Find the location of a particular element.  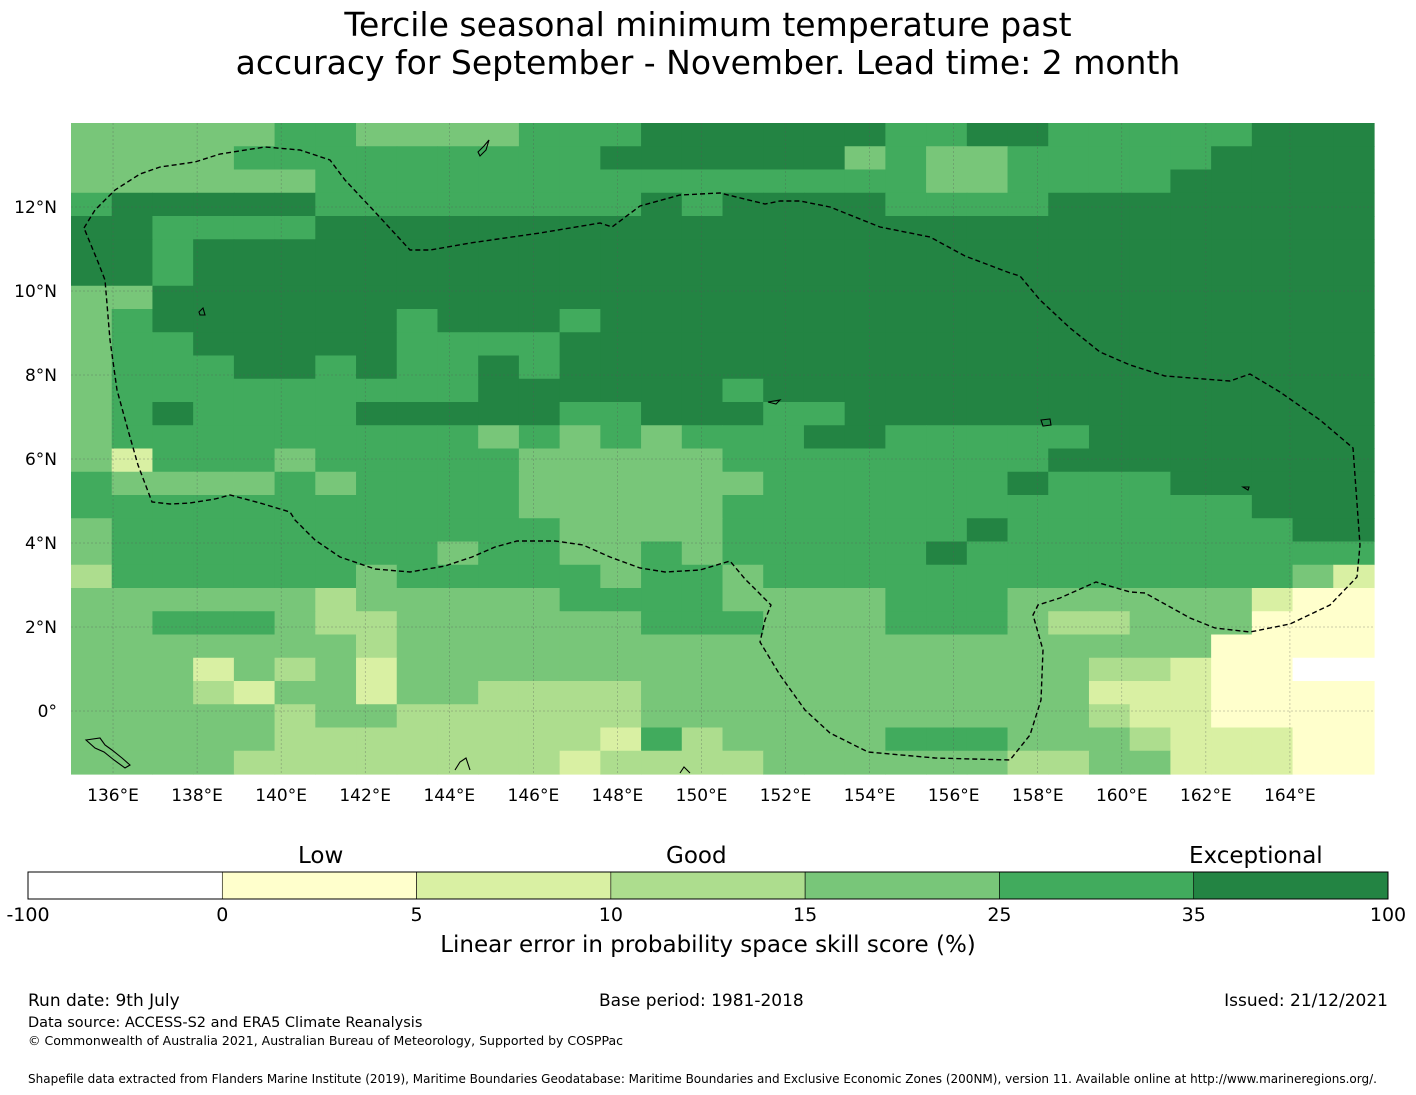

lon-tick-label: 150°E is located at coordinates (702, 796).